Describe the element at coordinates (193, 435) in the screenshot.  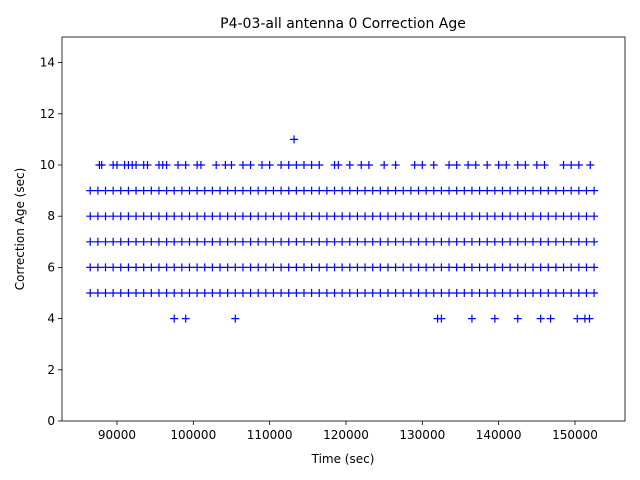
I see `x-tick-label: 100000` at that location.